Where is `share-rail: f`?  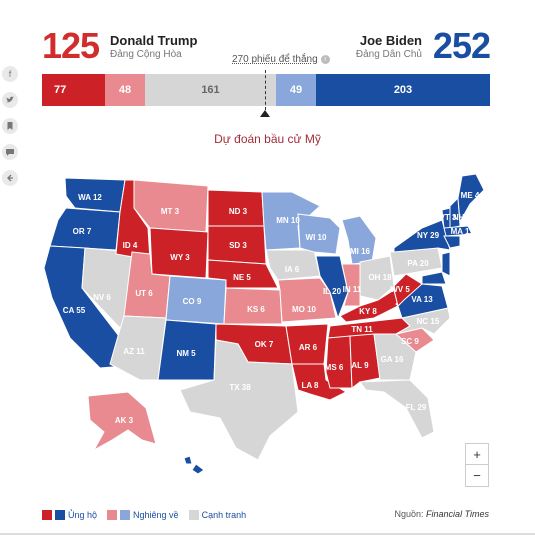
share-rail: f is located at coordinates (11, 131).